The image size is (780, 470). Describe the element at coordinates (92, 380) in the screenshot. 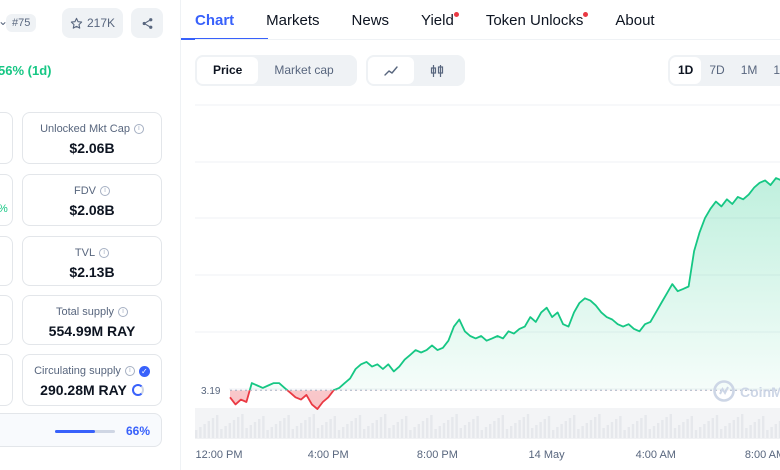

I see `stat-card-circulating-supply: Circulating supply i ✓ 290.28M RAY` at that location.